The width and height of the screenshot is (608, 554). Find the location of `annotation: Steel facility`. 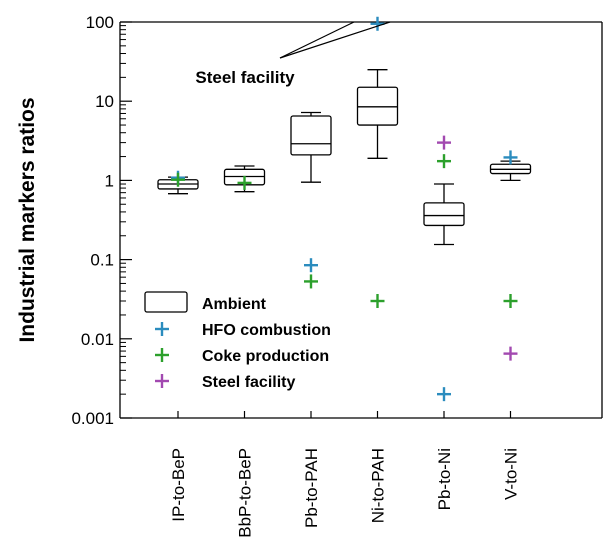

annotation: Steel facility is located at coordinates (293, 54).